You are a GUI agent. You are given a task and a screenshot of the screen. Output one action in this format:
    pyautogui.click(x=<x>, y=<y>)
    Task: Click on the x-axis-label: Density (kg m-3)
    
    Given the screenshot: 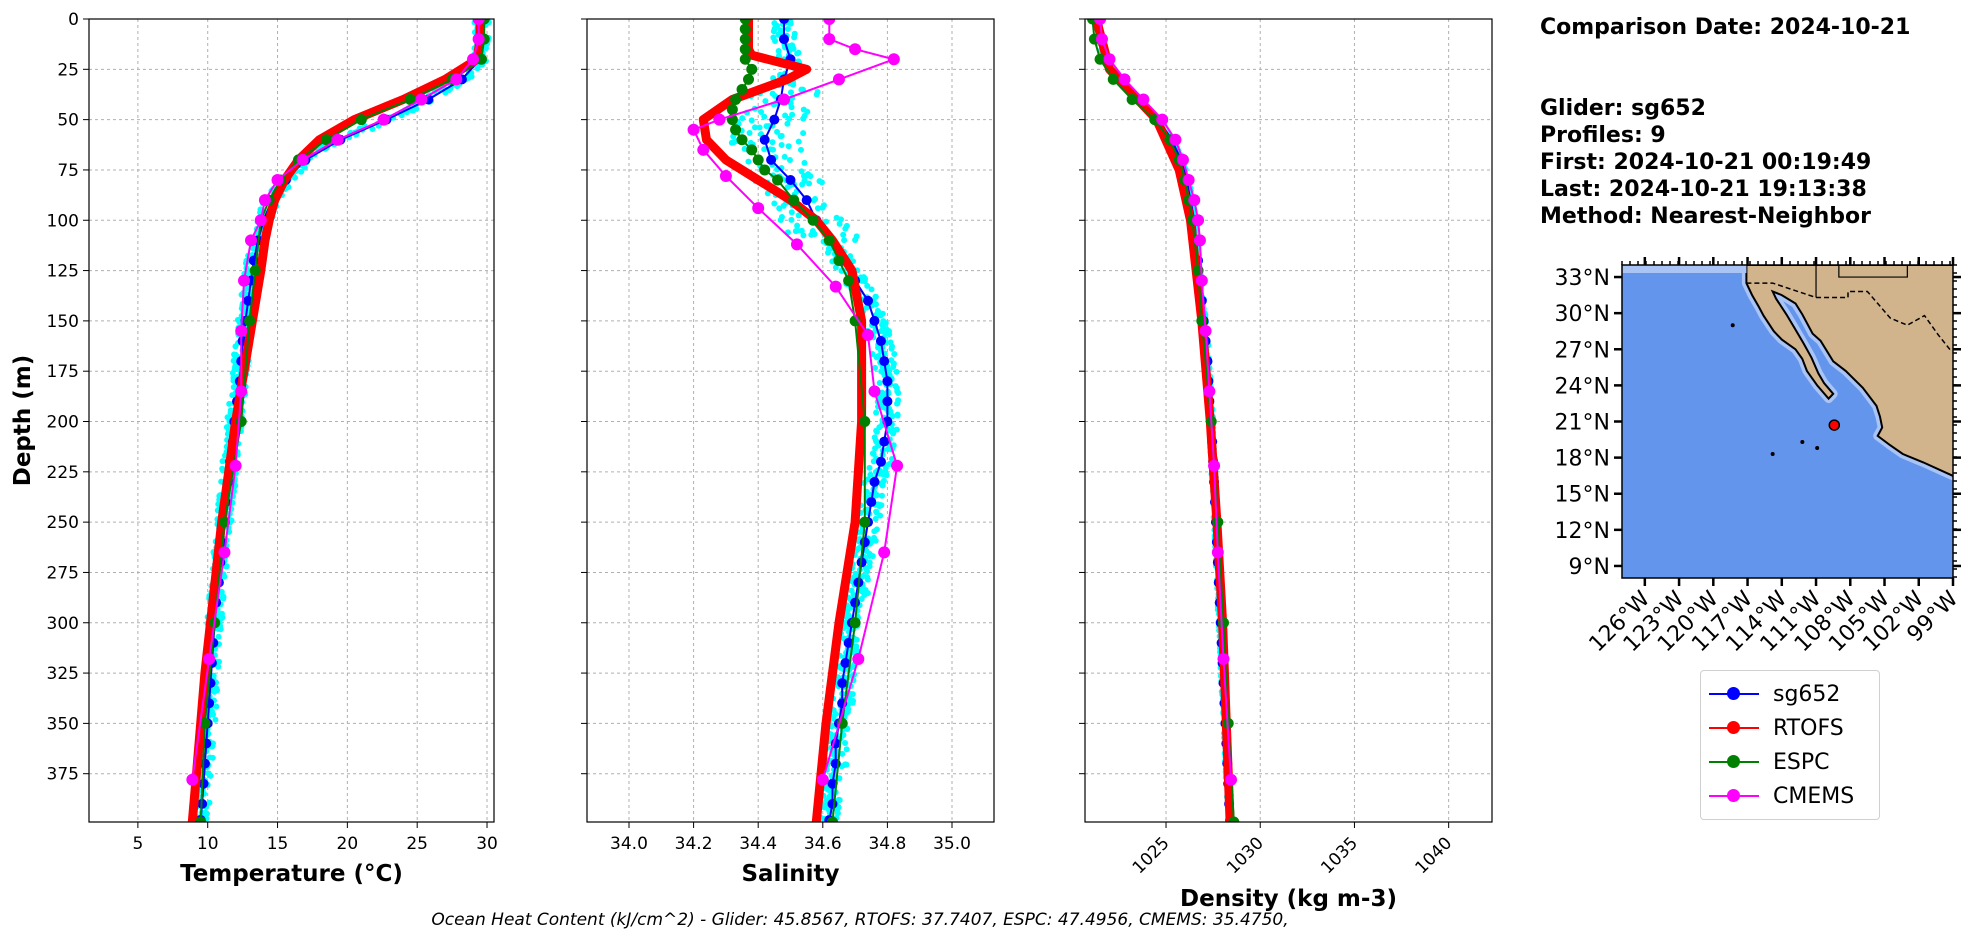 What is the action you would take?
    pyautogui.click(x=1288, y=899)
    